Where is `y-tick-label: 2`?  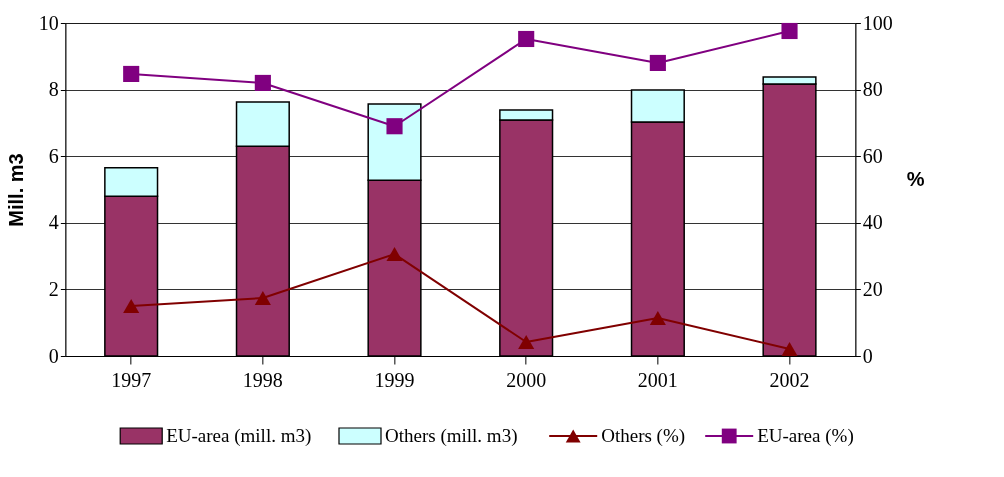 y-tick-label: 2 is located at coordinates (53, 288).